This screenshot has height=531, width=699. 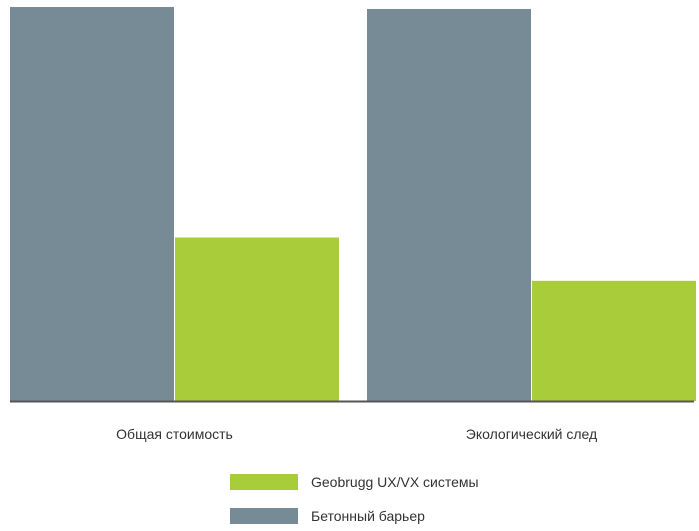 I want to click on legend-label-geobrugg-ux-vx-системы: Geobrugg UX/VX системы, so click(x=395, y=482).